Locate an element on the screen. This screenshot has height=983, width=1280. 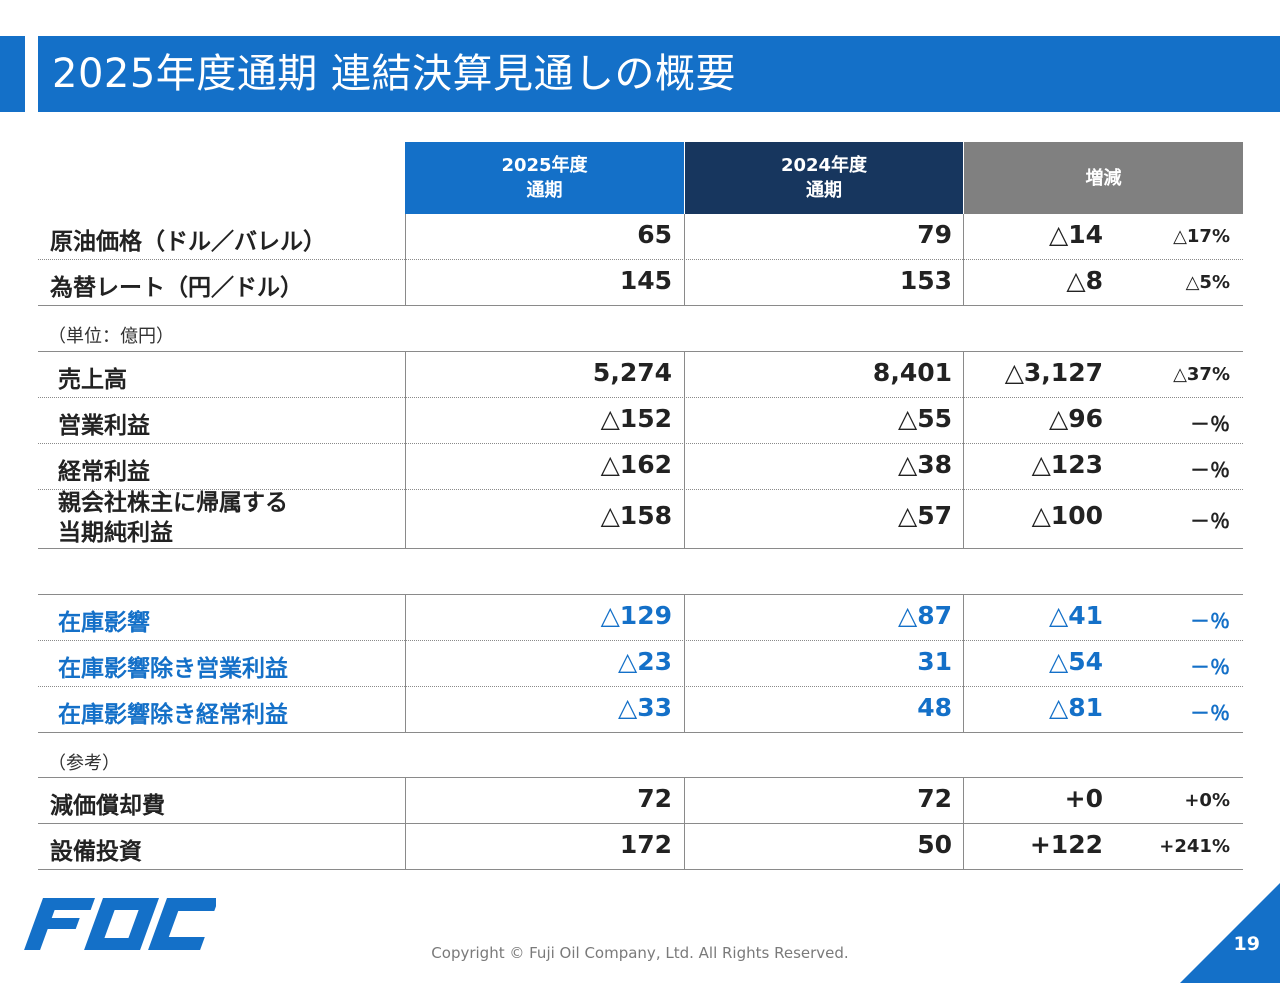
value-change: △123 is located at coordinates (1067, 464).